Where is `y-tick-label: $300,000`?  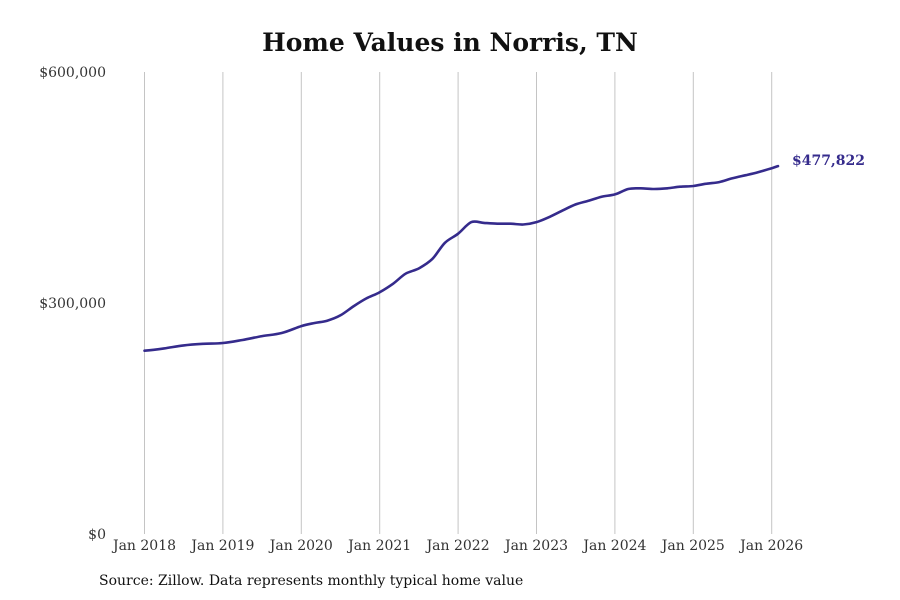
y-tick-label: $300,000 is located at coordinates (72, 304).